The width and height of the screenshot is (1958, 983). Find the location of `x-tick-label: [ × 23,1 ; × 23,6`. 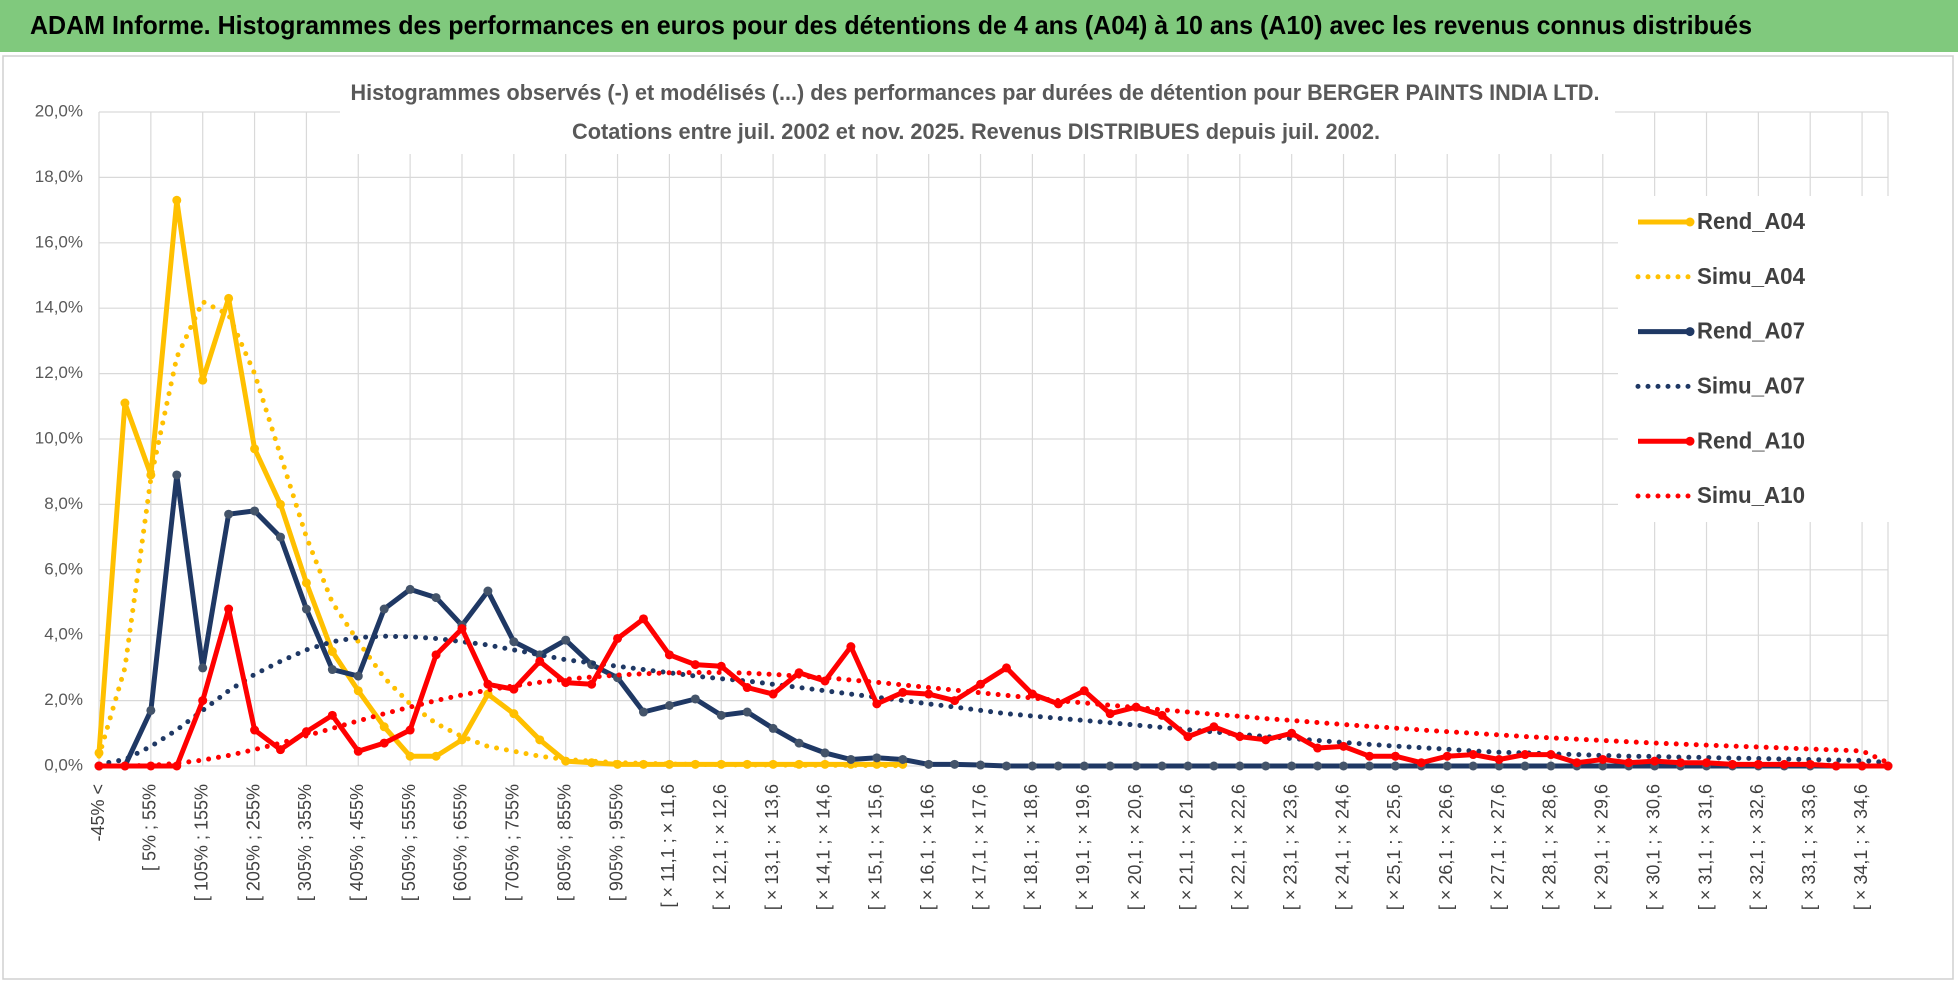

x-tick-label: [ × 23,1 ; × 23,6 is located at coordinates (1290, 847).